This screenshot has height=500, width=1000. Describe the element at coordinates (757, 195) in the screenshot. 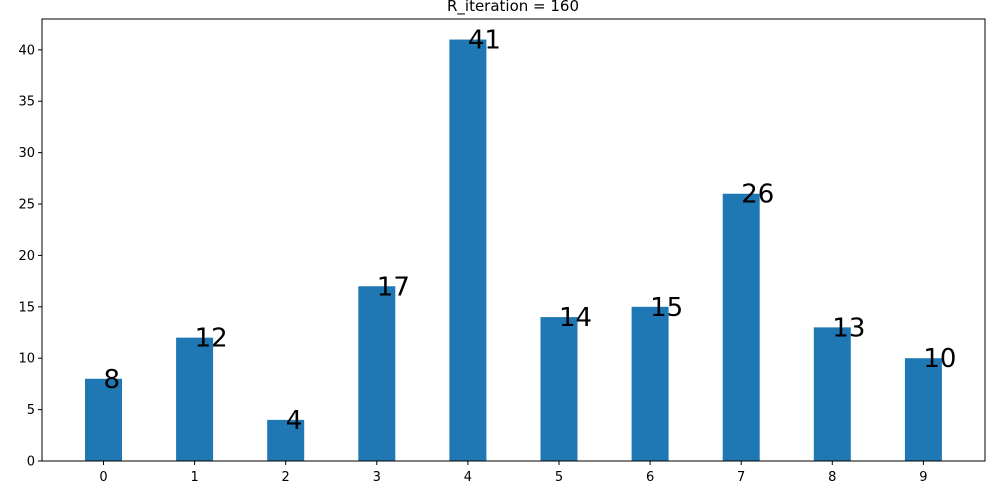

I see `bar-value-label: 26` at that location.